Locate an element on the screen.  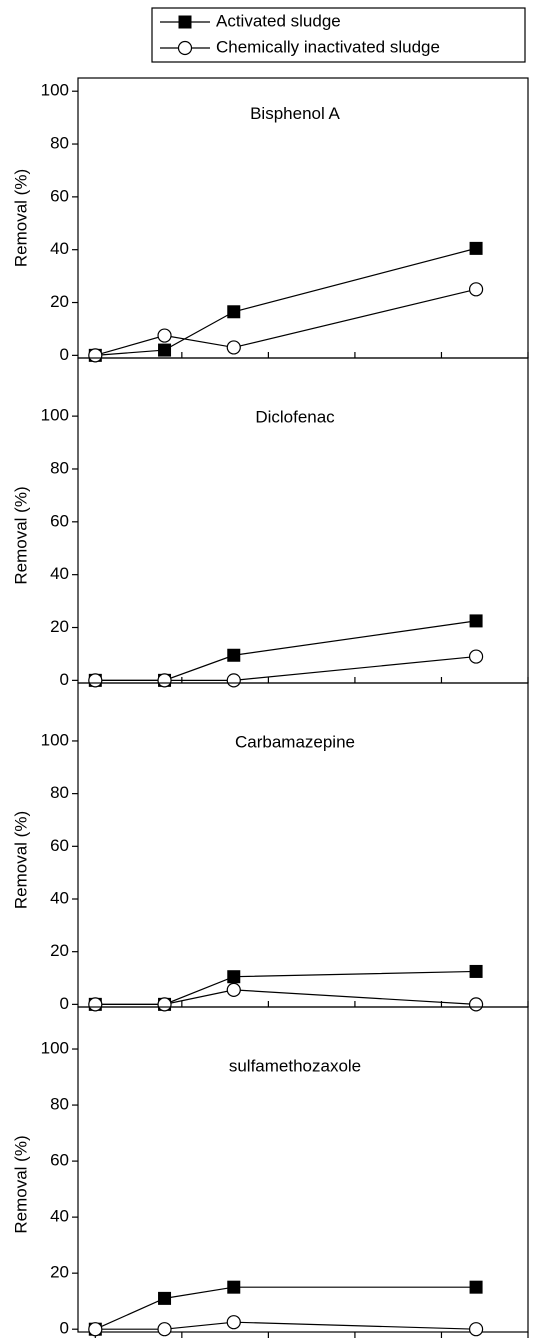
x-tick-label: 5 is located at coordinates (181, 1338).